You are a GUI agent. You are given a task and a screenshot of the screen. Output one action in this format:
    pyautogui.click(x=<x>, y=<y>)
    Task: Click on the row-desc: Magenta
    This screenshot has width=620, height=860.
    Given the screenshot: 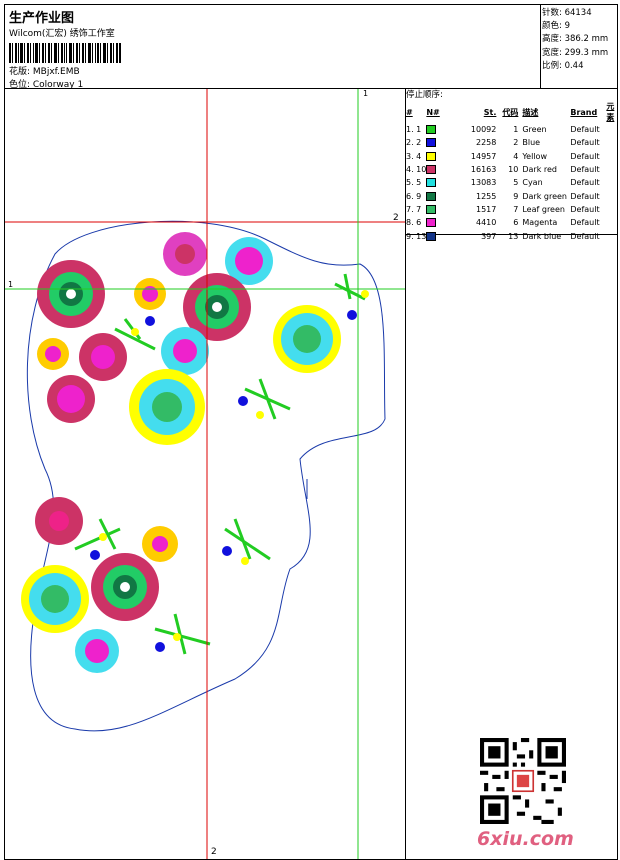 What is the action you would take?
    pyautogui.click(x=540, y=223)
    